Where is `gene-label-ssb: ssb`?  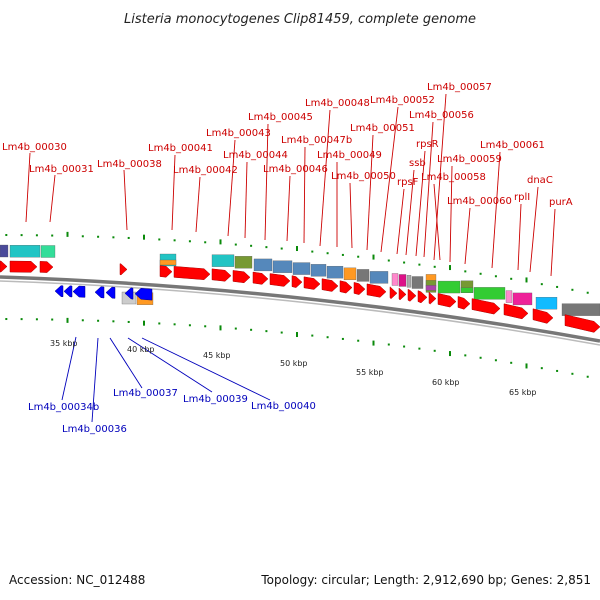 gene-label-ssb: ssb is located at coordinates (417, 163).